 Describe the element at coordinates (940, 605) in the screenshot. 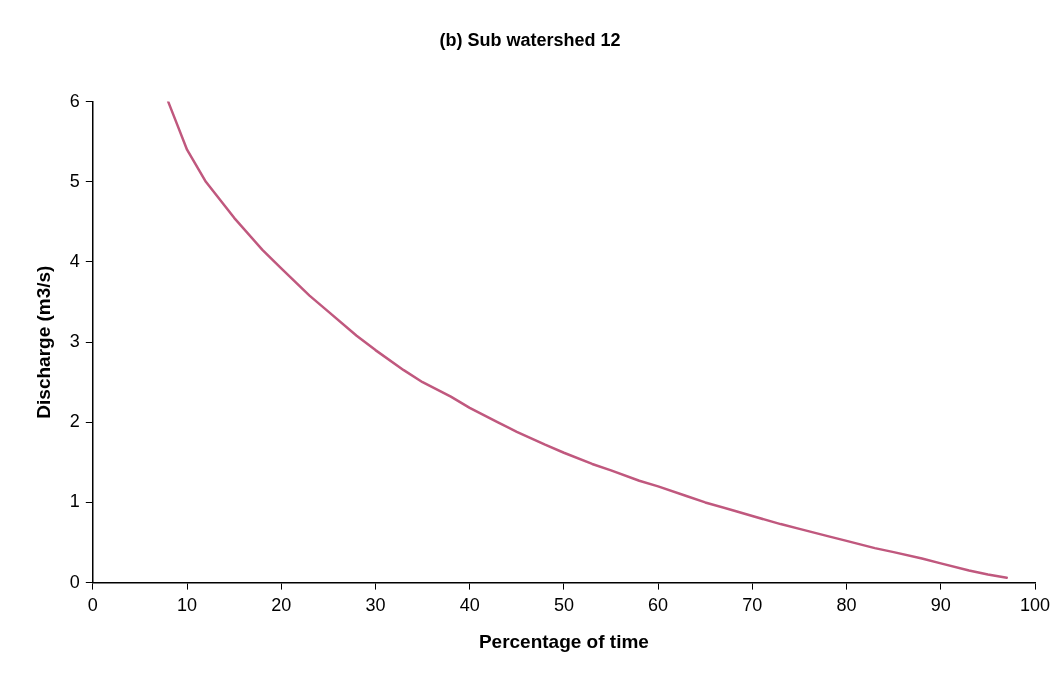

I see `x-tick-label: 90` at that location.